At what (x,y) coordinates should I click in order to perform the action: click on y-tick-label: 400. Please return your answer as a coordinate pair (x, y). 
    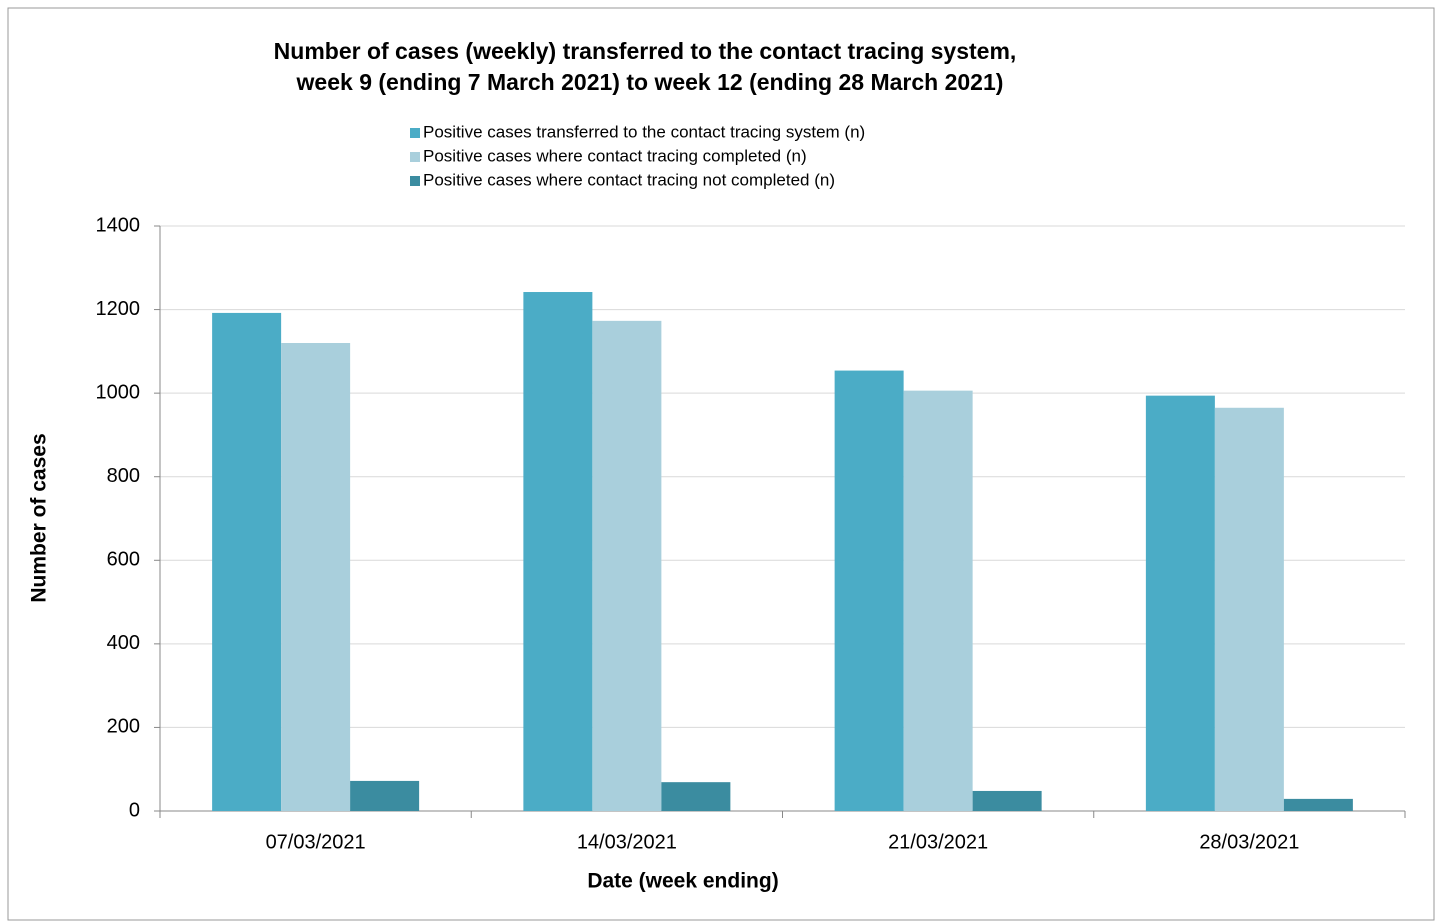
    Looking at the image, I should click on (123, 643).